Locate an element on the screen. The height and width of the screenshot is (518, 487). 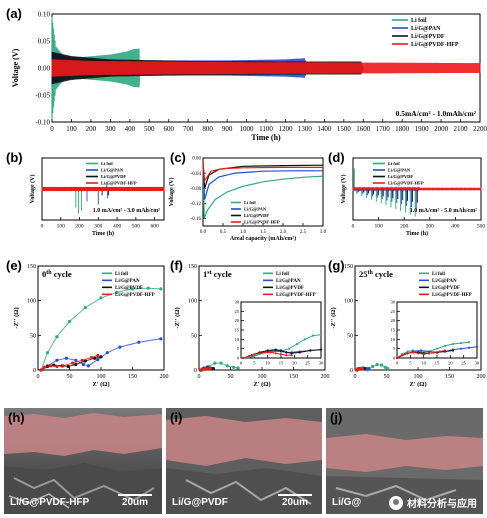
sem-image-i: (i) Li/G@PVDF 20um is located at coordinates (244, 461).